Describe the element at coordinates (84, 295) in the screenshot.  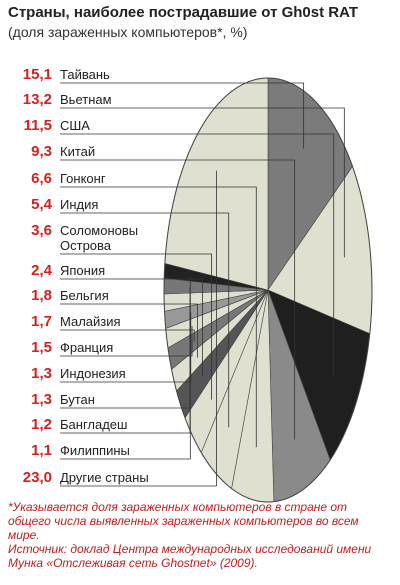
I see `category-label: Бельгия` at that location.